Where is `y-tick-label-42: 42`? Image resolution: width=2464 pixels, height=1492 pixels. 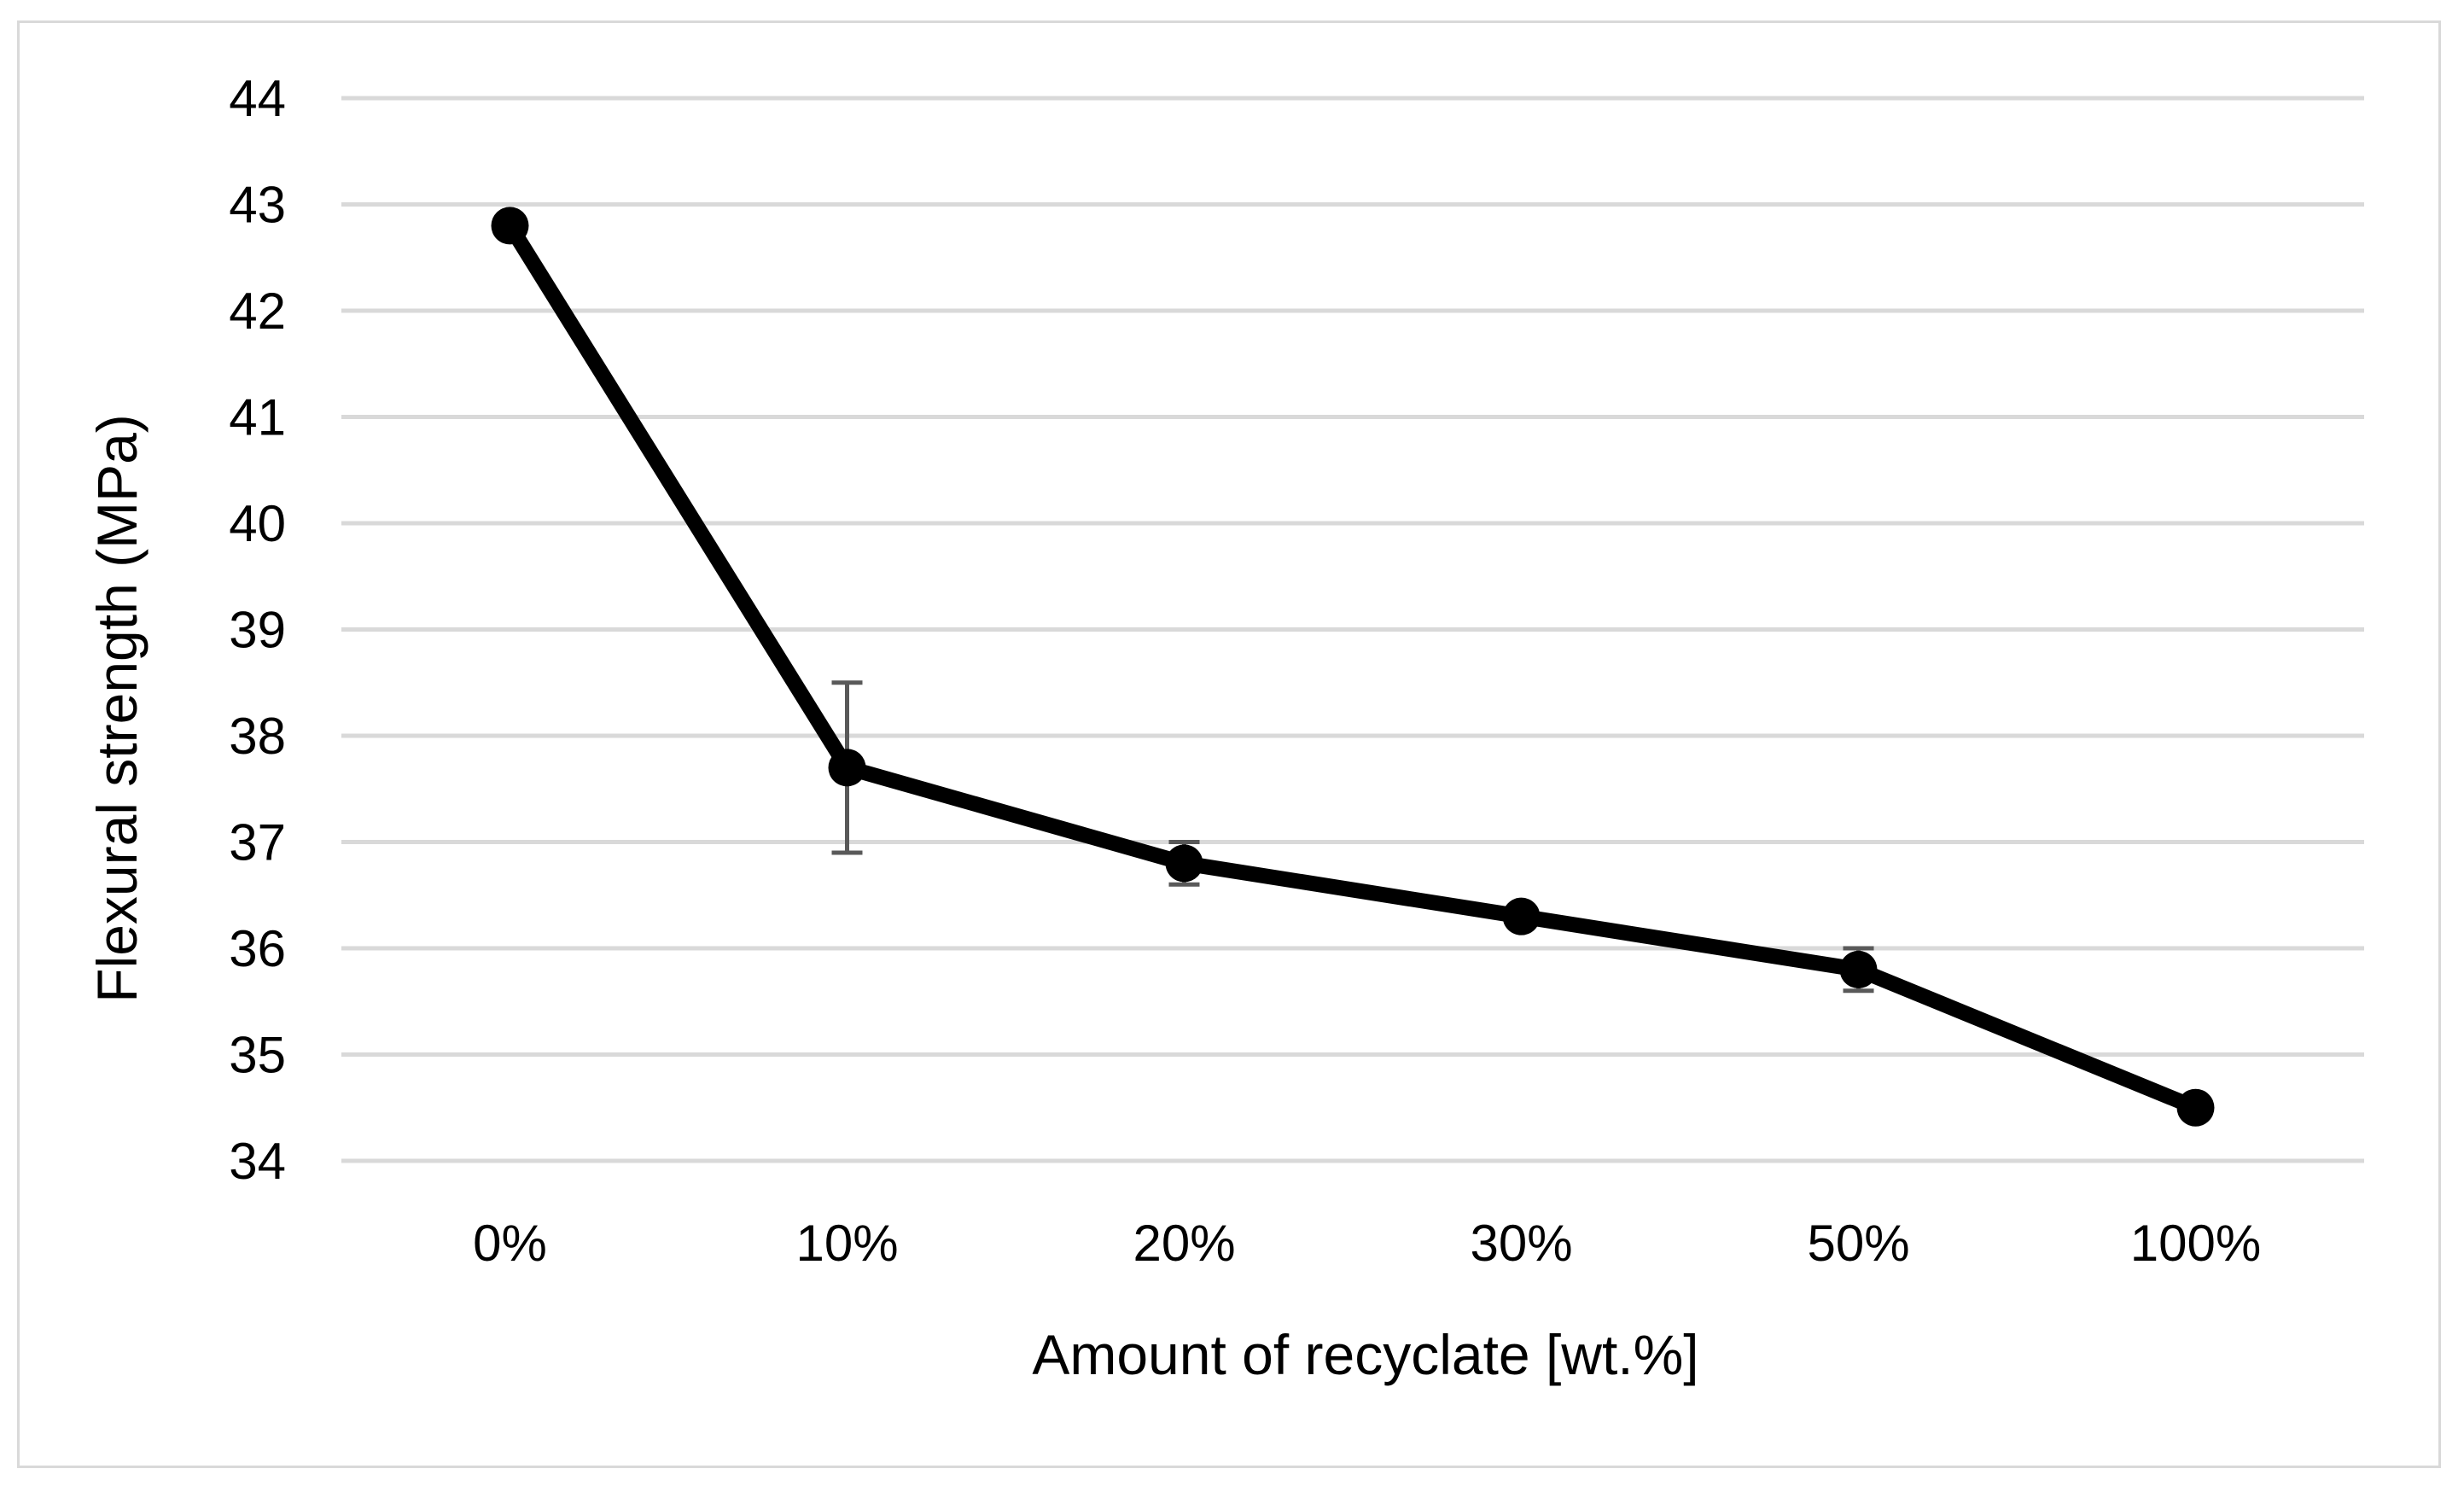
y-tick-label-42: 42 is located at coordinates (257, 311).